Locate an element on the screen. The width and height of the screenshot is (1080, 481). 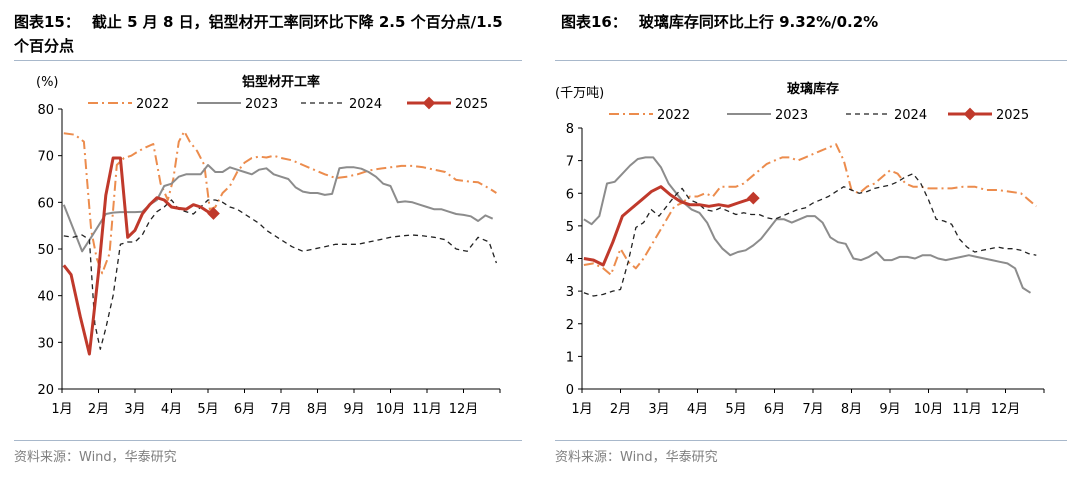
y-tick-label: 30 is located at coordinates (45, 343).